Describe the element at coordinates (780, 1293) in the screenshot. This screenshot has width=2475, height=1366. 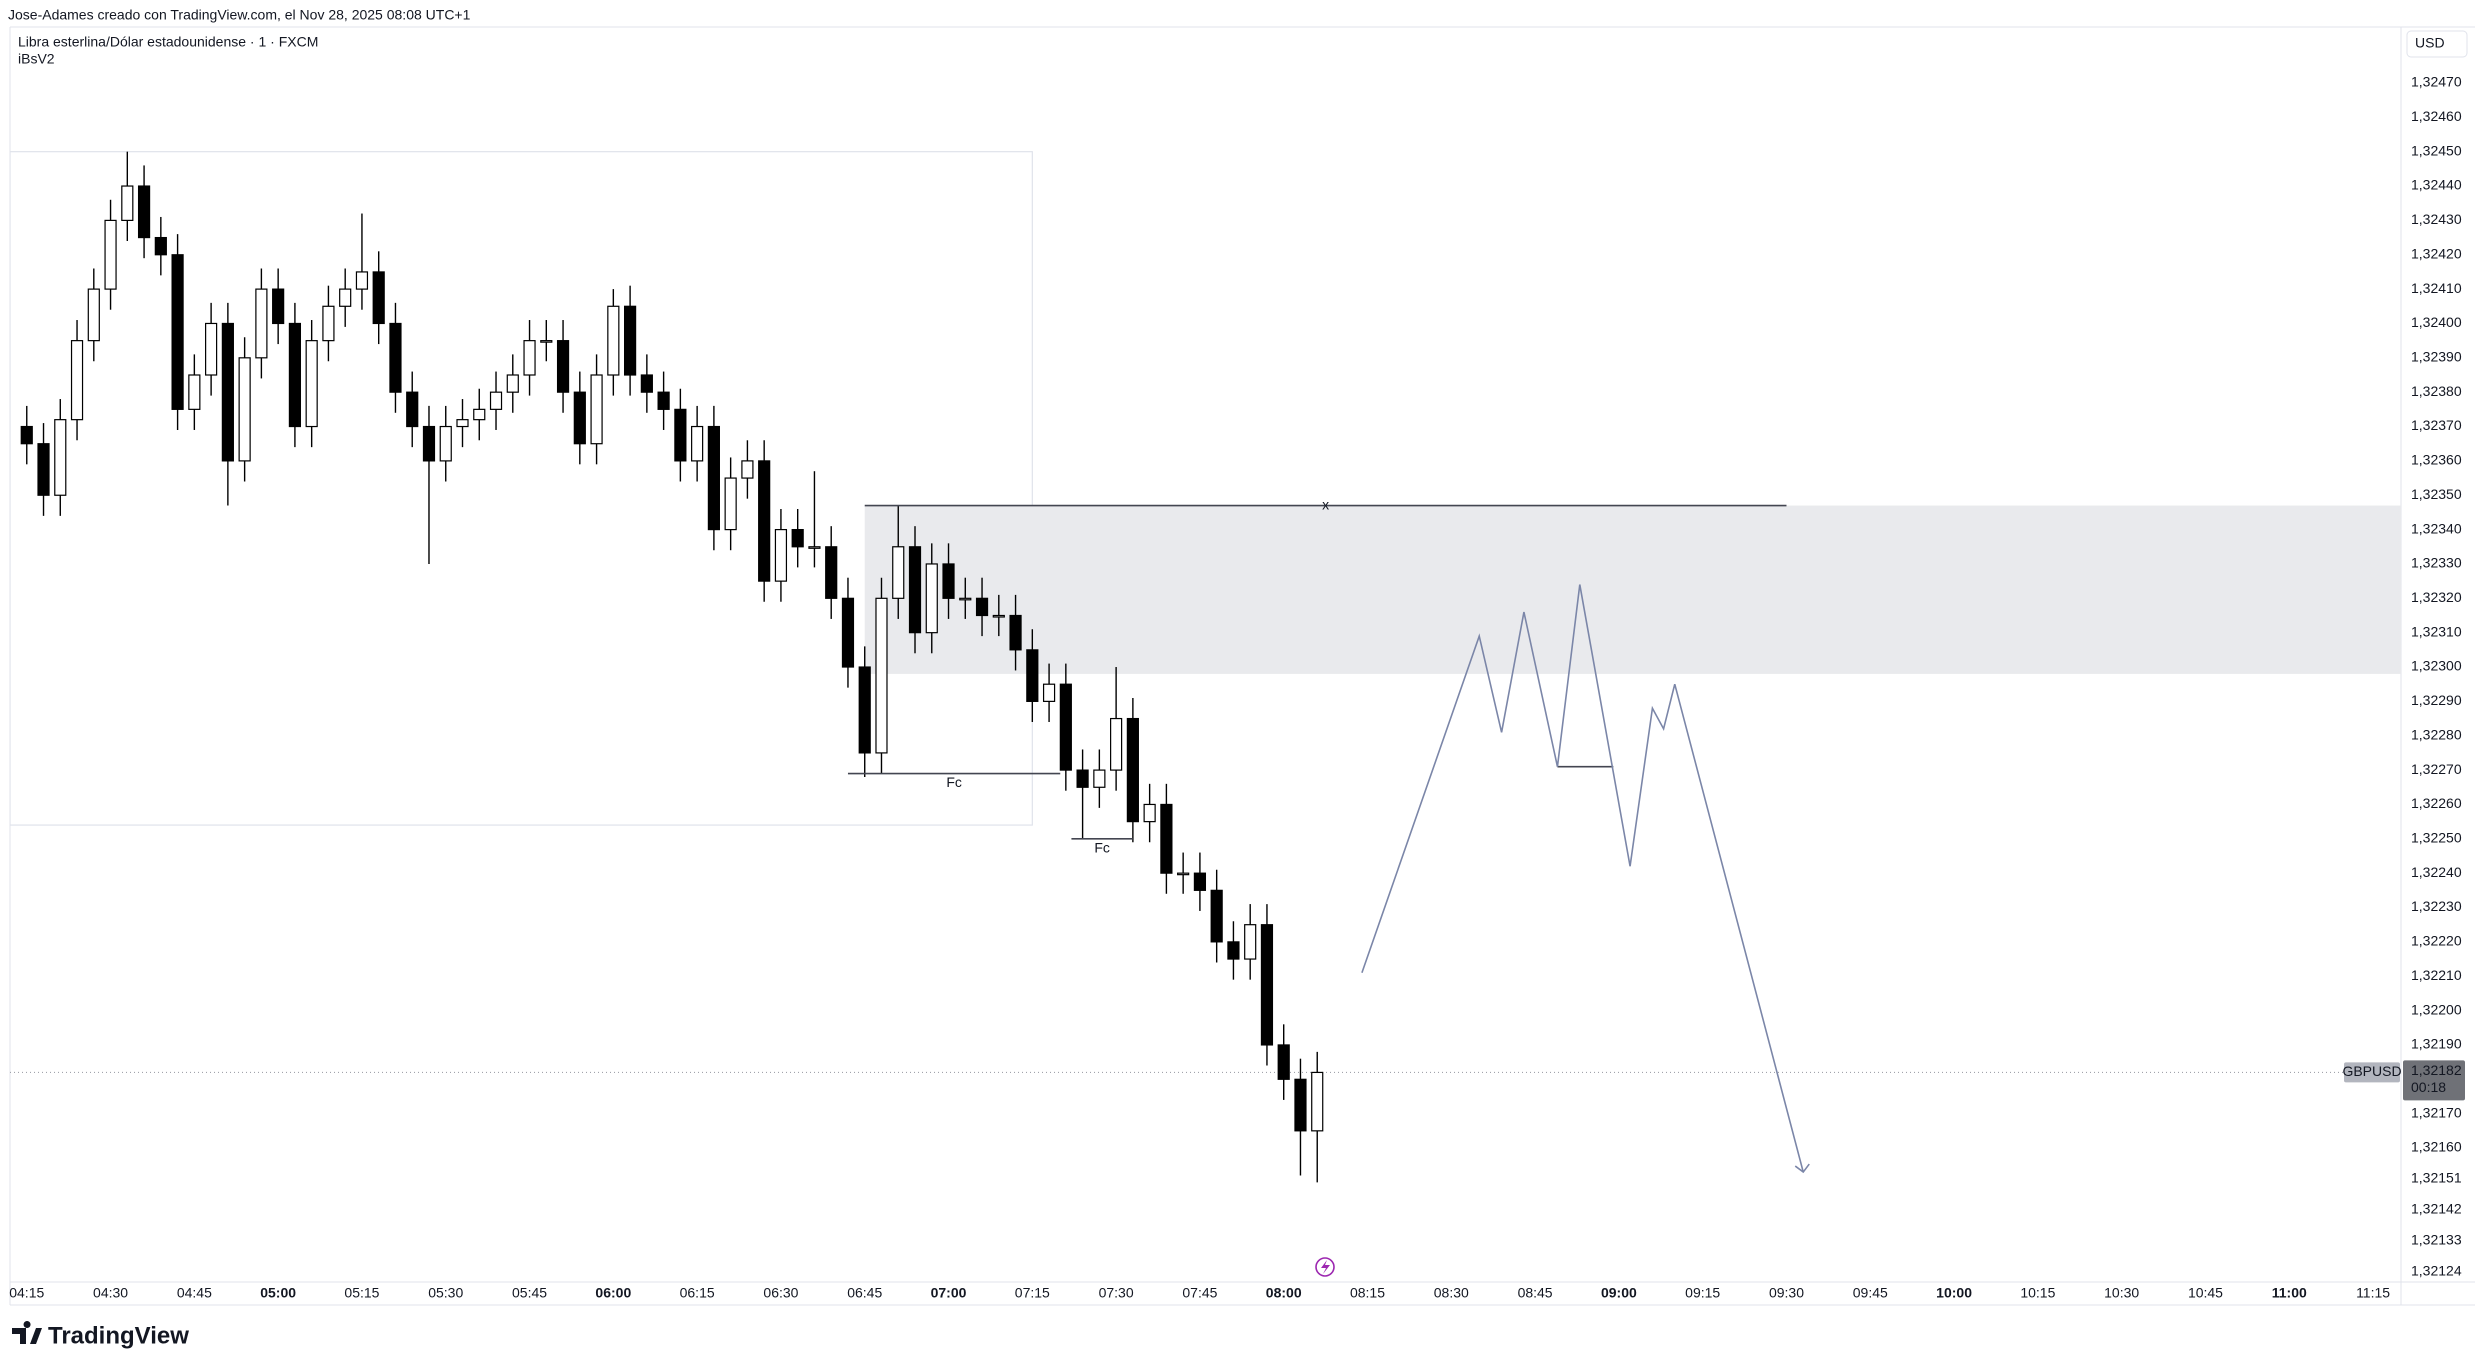
I see `x-tick-label: 06:30` at that location.